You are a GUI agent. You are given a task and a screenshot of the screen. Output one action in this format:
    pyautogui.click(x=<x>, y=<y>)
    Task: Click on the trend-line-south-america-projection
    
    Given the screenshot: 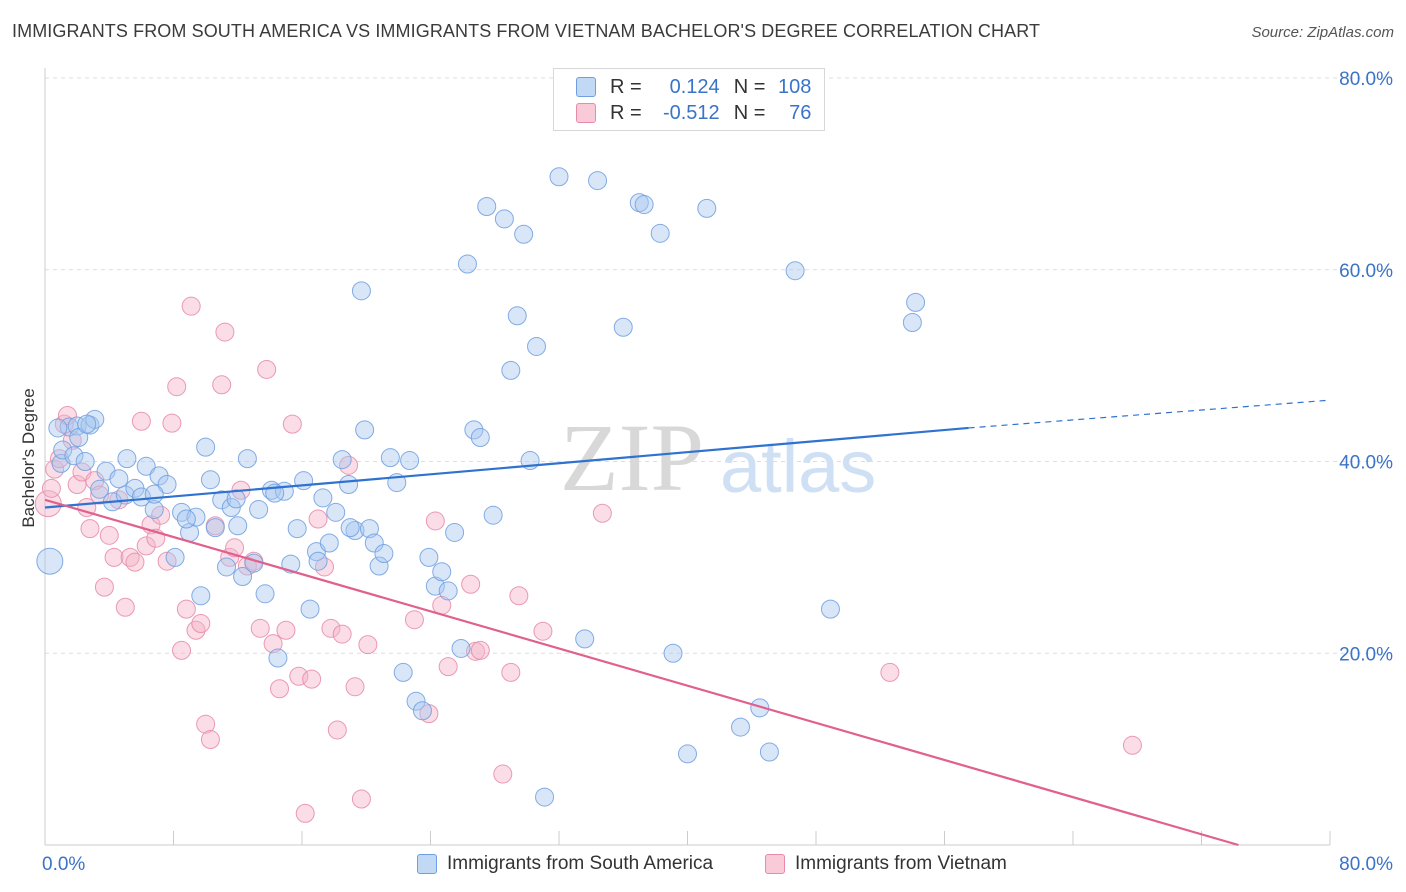 What is the action you would take?
    pyautogui.click(x=1149, y=414)
    